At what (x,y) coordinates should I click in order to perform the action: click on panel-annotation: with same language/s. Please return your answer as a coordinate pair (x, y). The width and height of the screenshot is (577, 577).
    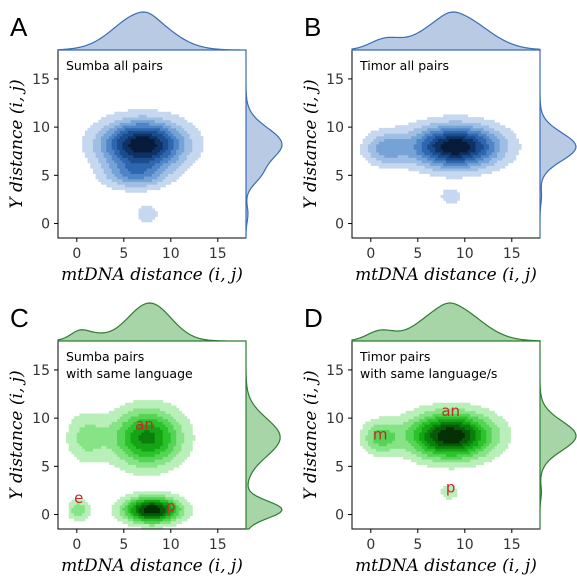
    Looking at the image, I should click on (428, 373).